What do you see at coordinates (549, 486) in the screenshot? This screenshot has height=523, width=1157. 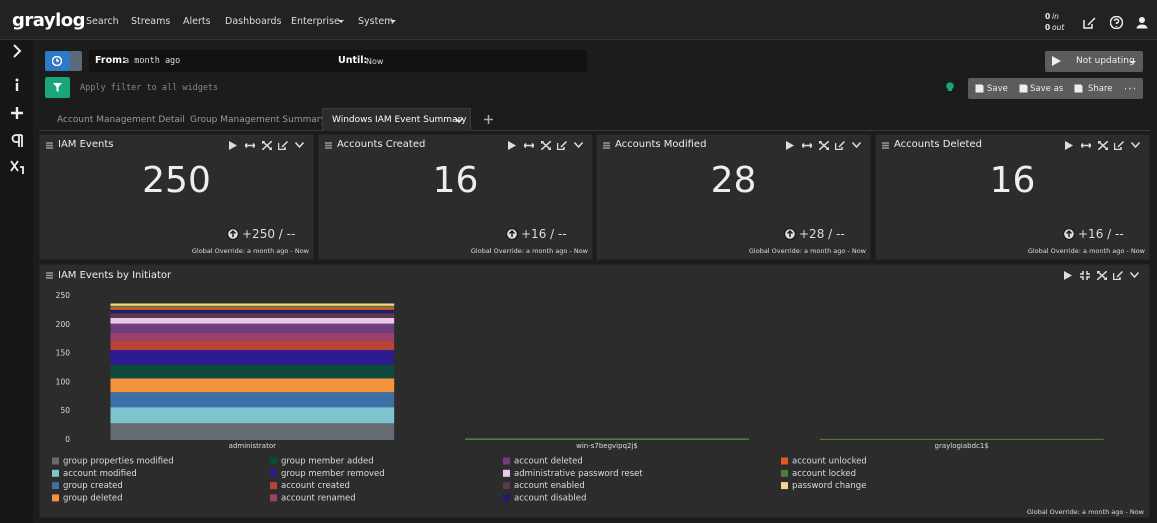 I see `legend-label: account enabled` at bounding box center [549, 486].